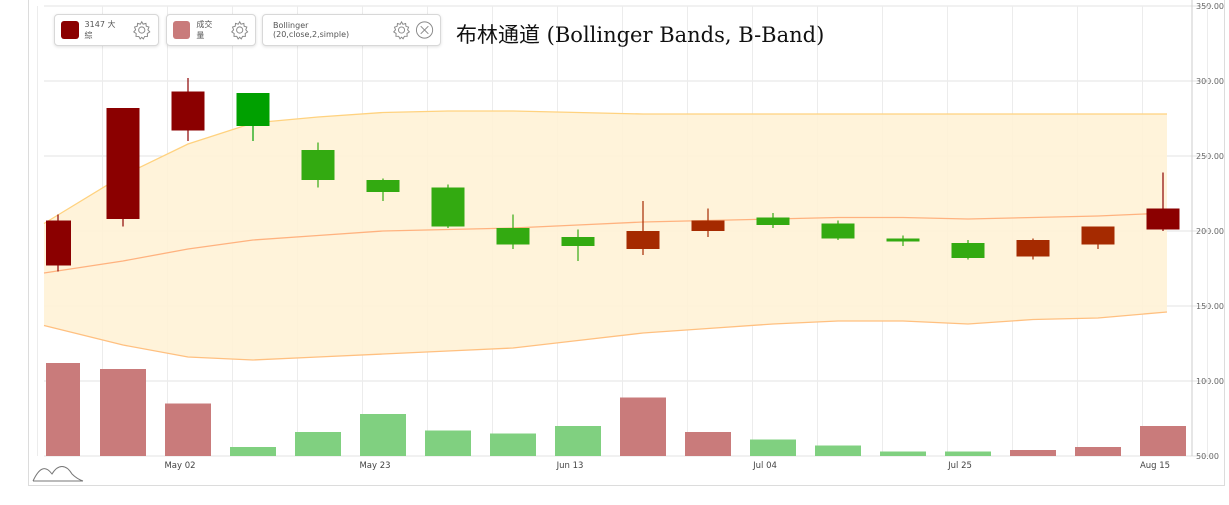 This screenshot has height=505, width=1229. Describe the element at coordinates (640, 35) in the screenshot. I see `chart-title: 布林通道 (Bollinger Bands, B-Band)` at that location.